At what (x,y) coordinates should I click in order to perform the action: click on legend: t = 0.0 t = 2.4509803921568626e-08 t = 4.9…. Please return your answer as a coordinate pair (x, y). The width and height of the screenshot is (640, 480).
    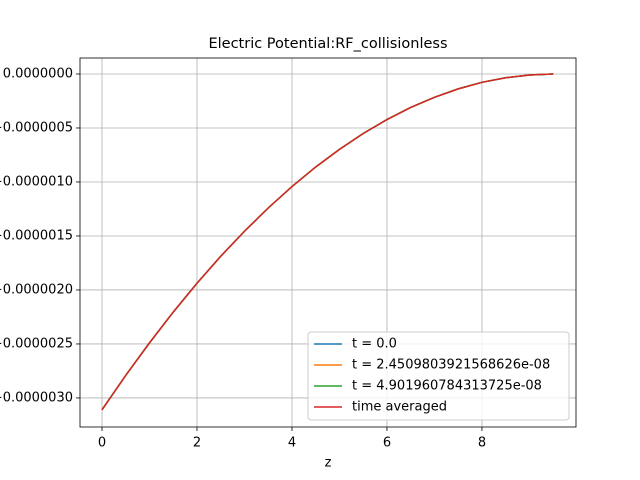
    Looking at the image, I should click on (438, 376).